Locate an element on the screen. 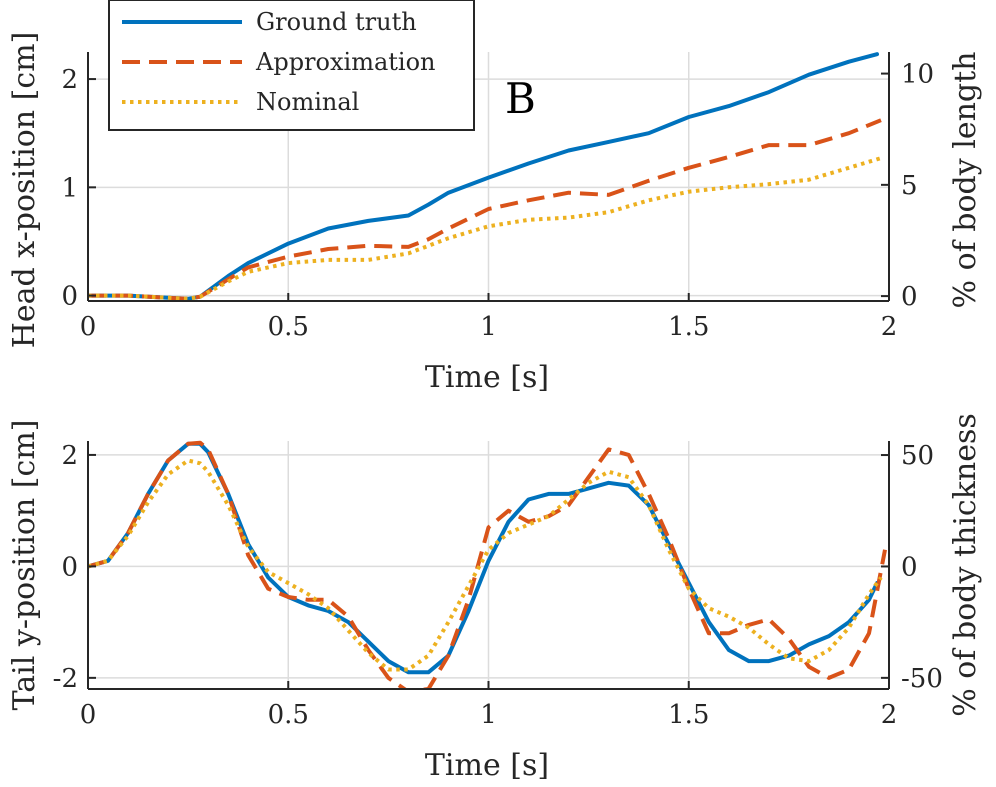 This screenshot has height=787, width=996. legend: Ground truth Approximation Nominal is located at coordinates (291, 65).